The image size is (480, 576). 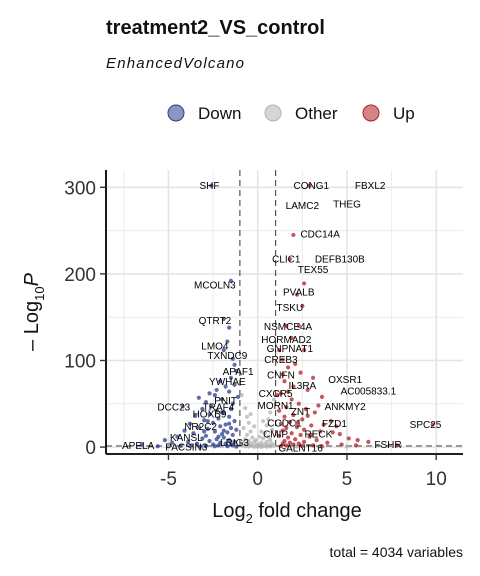 I want to click on gene-label-fshr: FSHR, so click(x=387, y=445).